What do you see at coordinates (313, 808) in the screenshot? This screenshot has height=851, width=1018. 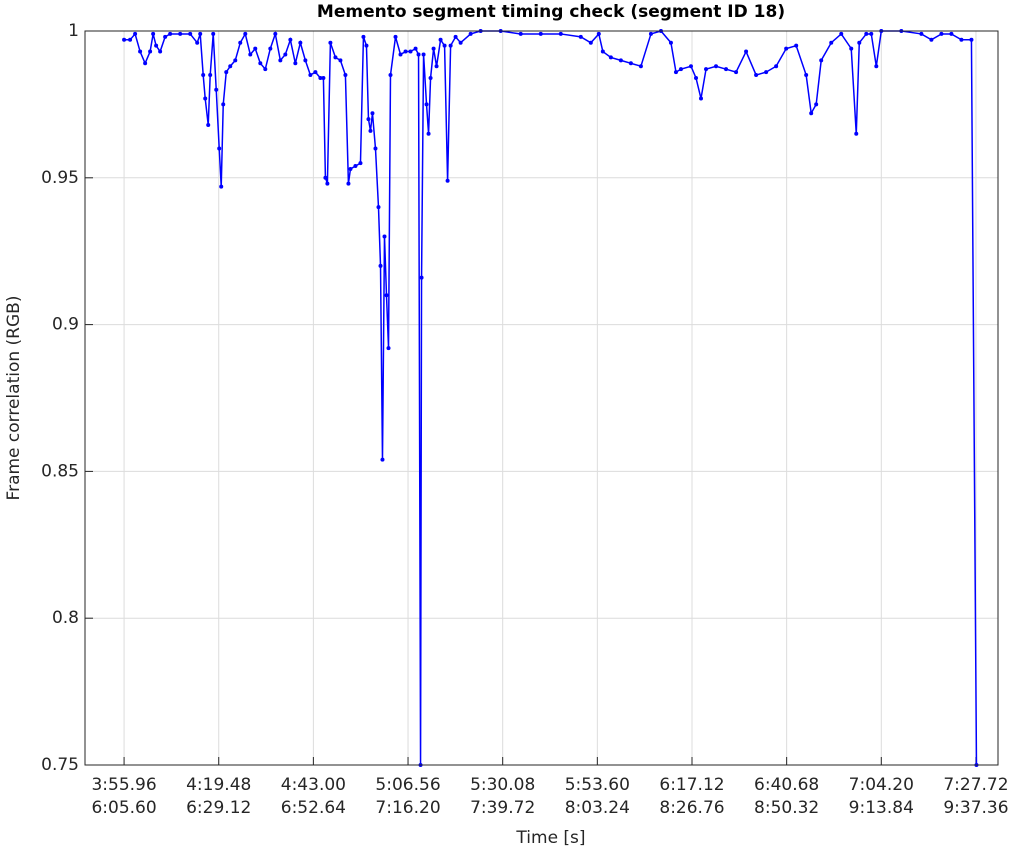 I see `x-tick-label: 6:52.64` at bounding box center [313, 808].